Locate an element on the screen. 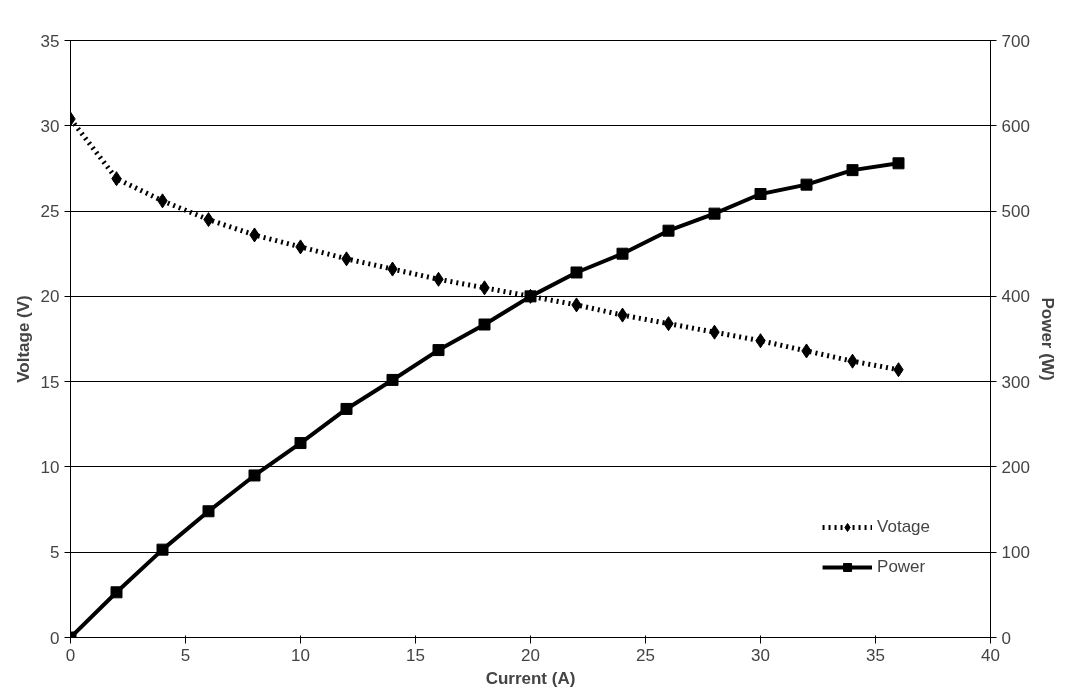  x-axis-title: Current (A) is located at coordinates (530, 678).